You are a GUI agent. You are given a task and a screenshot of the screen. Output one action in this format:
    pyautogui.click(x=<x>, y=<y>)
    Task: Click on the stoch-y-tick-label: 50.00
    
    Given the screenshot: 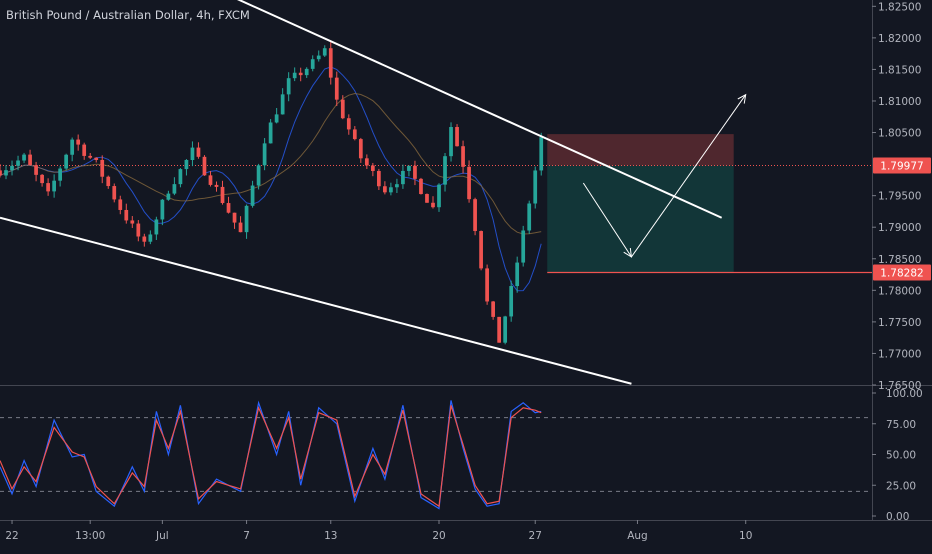 What is the action you would take?
    pyautogui.click(x=901, y=456)
    